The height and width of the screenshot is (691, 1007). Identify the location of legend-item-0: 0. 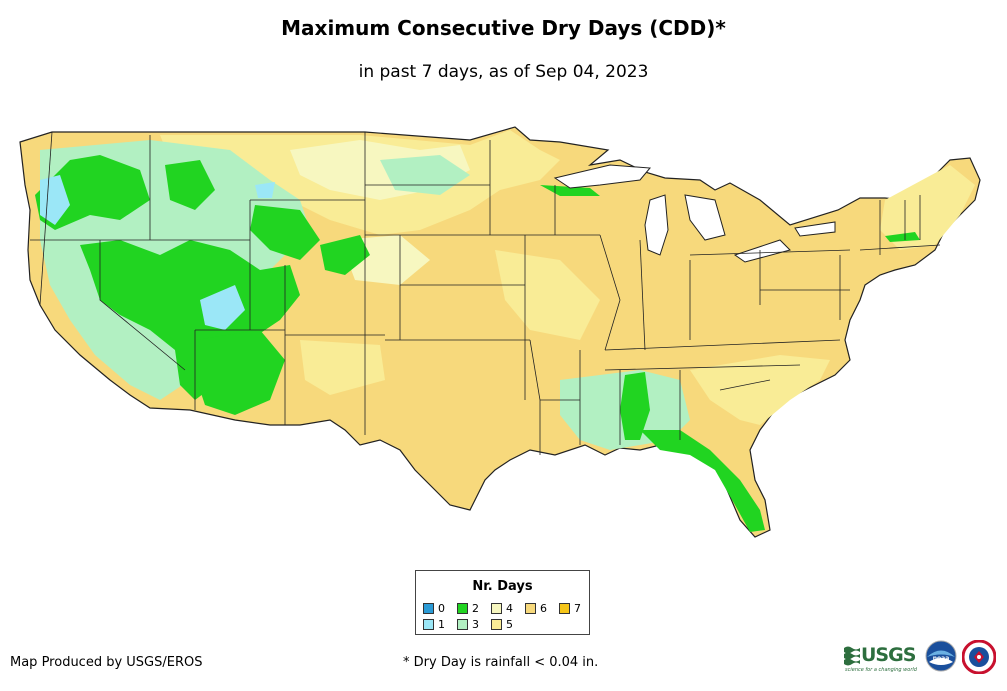
(434, 609).